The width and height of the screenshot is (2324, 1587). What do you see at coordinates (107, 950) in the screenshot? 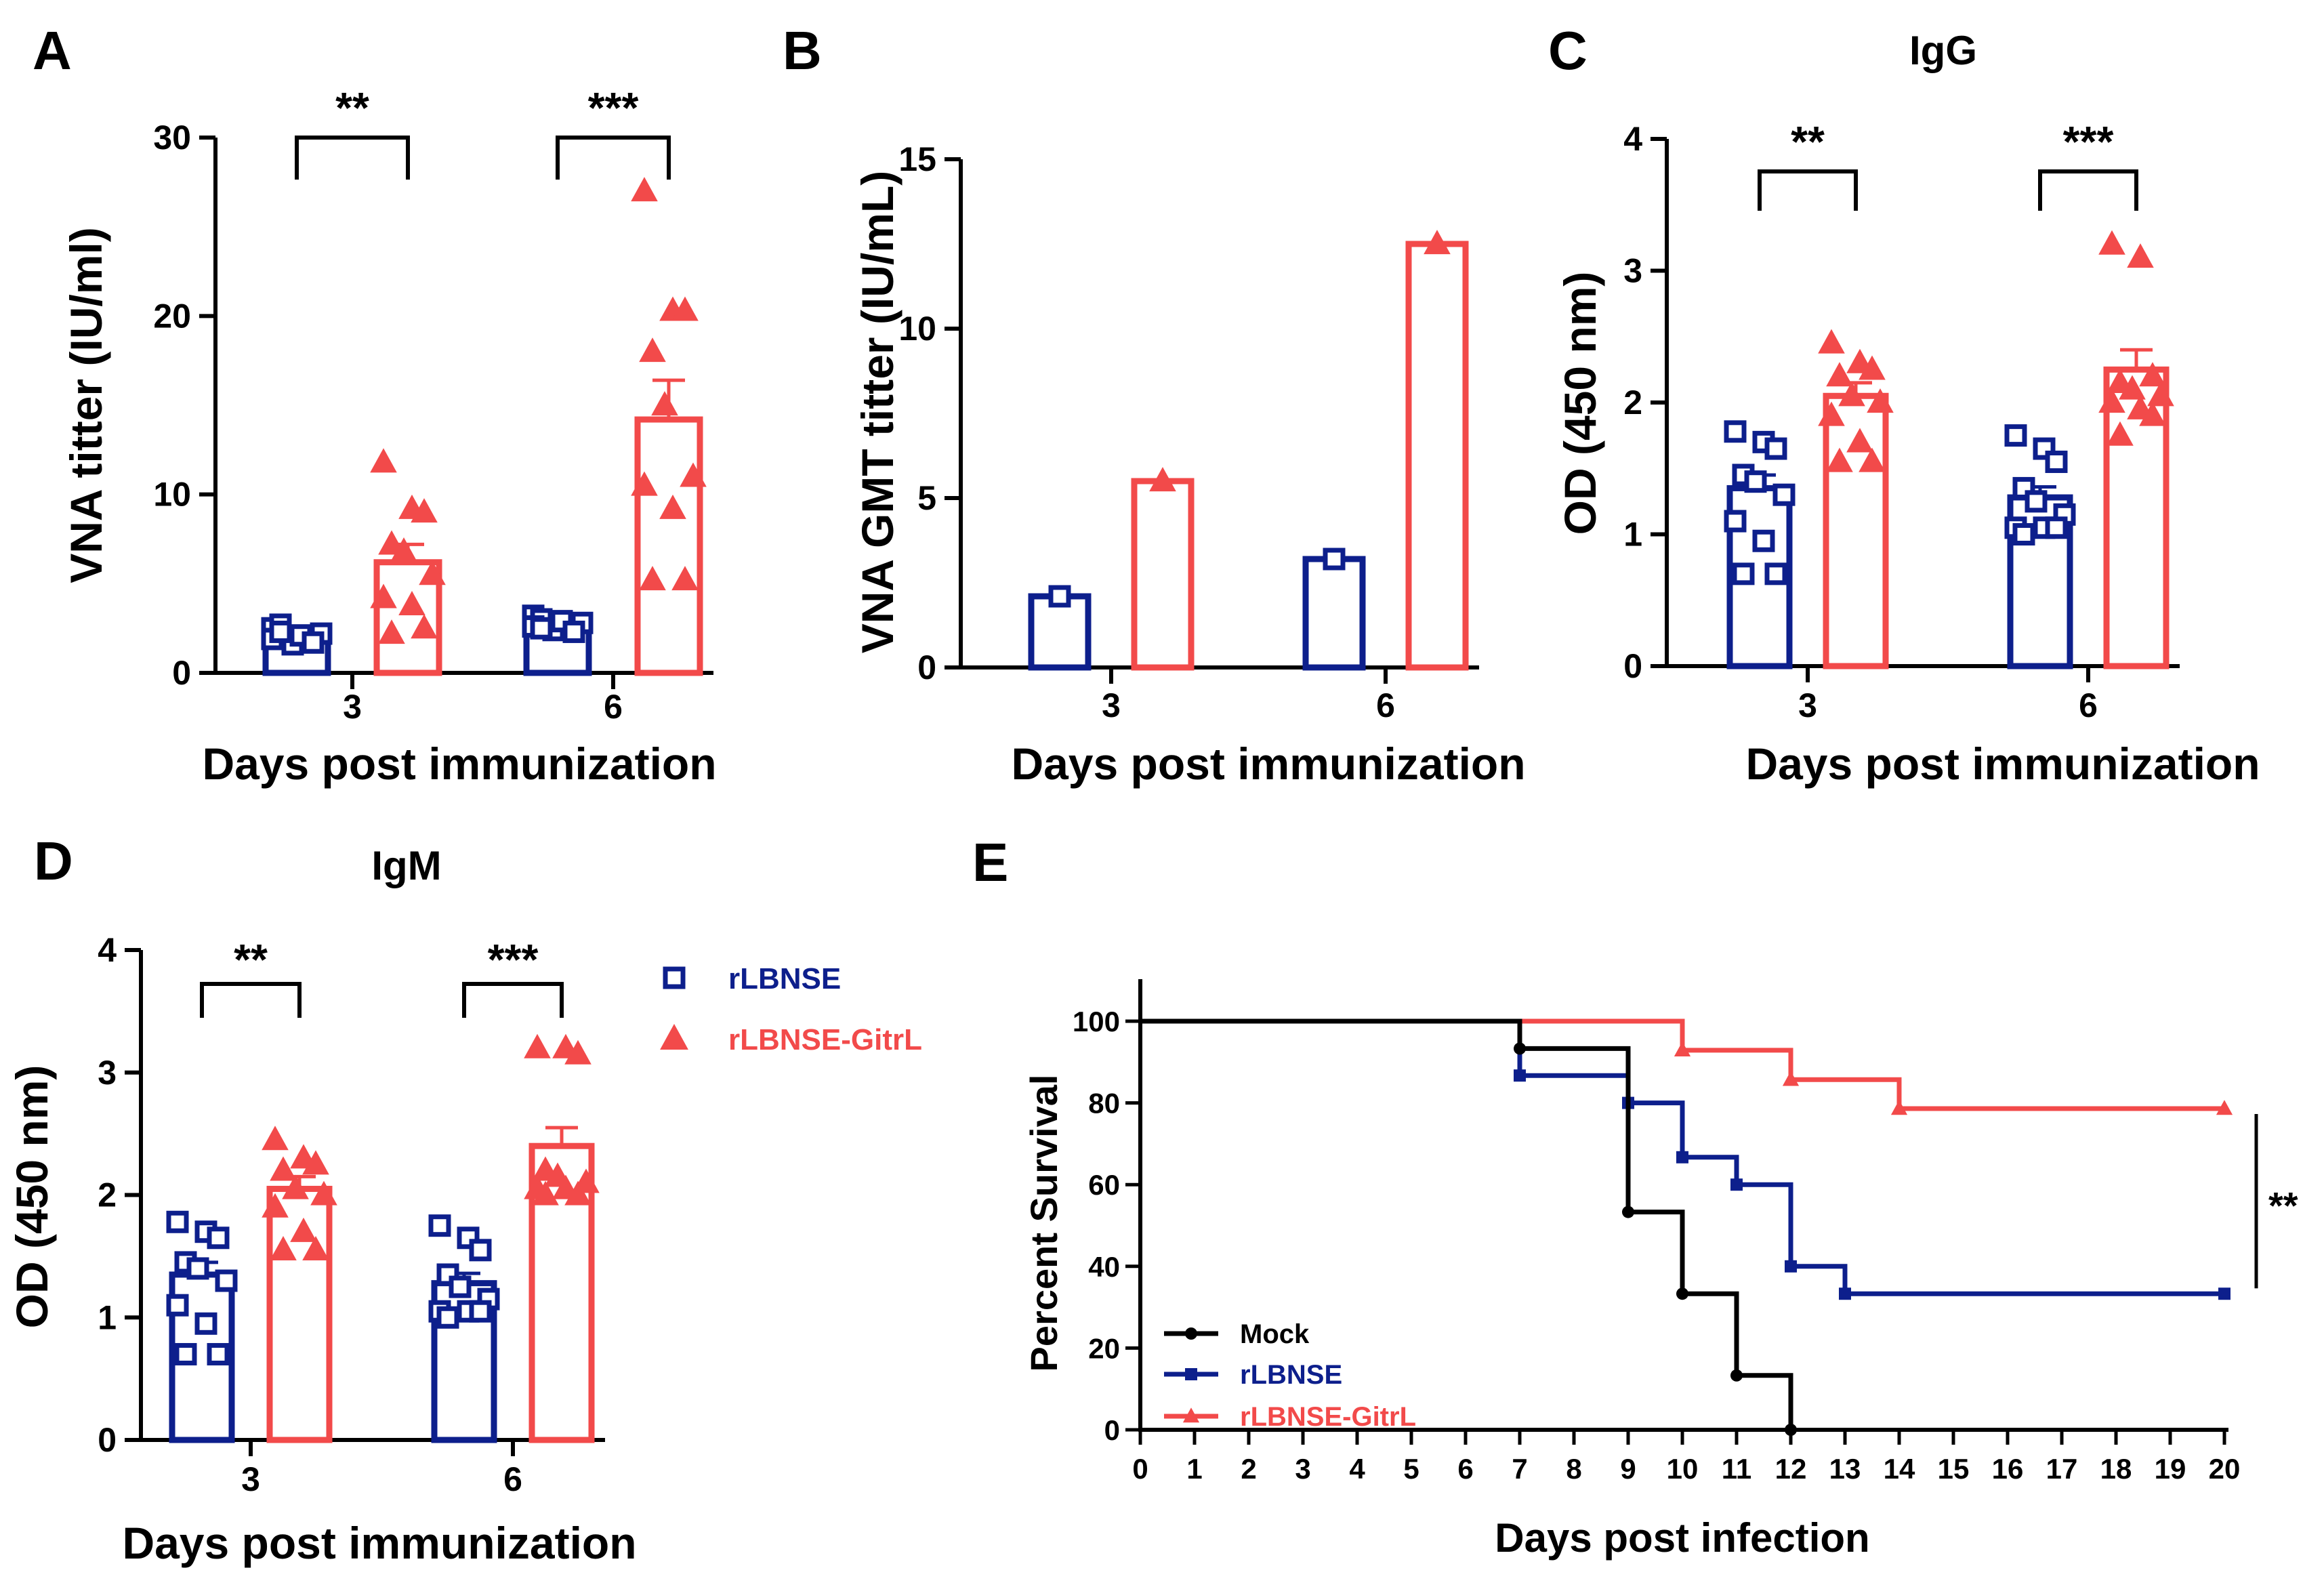
I see `y-tick-label: 4` at bounding box center [107, 950].